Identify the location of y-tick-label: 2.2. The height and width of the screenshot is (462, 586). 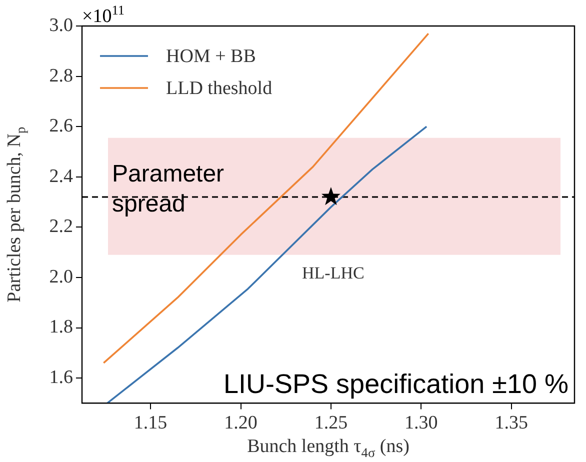
(61, 227).